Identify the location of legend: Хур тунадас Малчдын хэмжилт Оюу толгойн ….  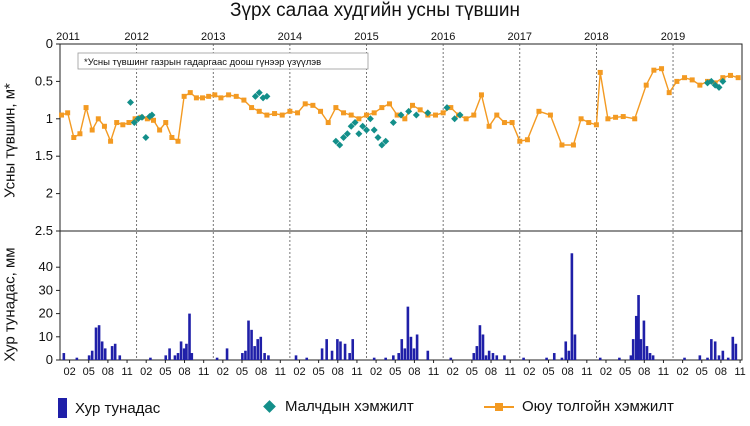
(375, 410).